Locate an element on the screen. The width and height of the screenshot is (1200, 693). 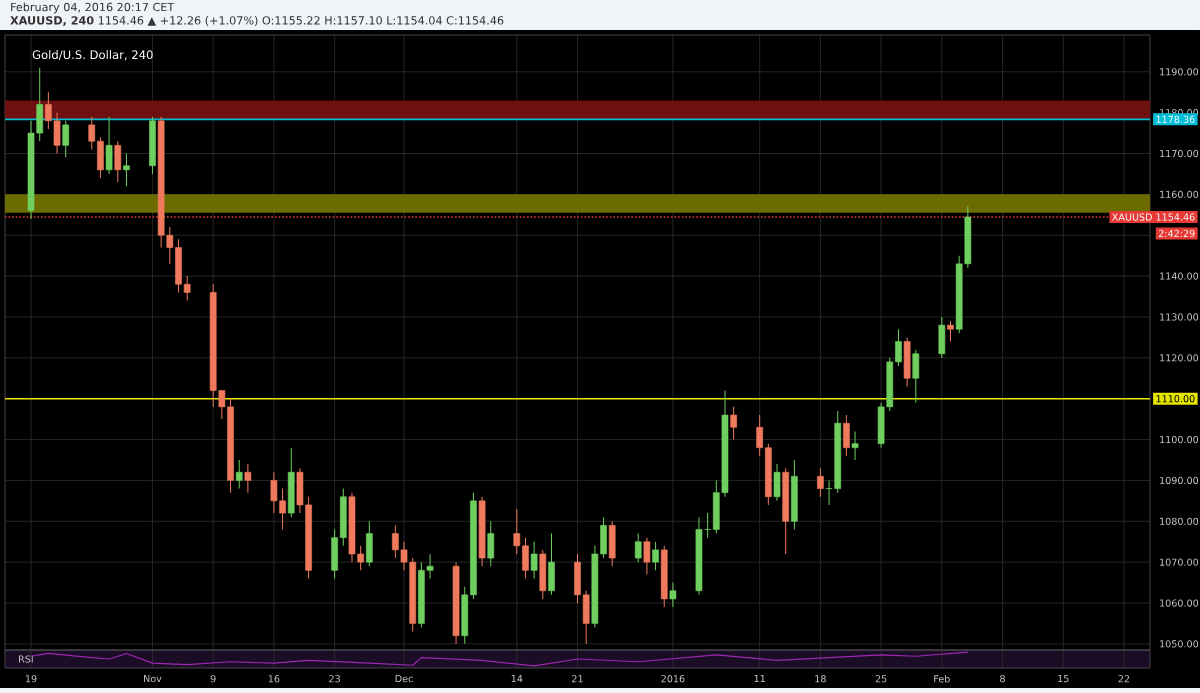
y-tick-label: 1070.00 is located at coordinates (1179, 562).